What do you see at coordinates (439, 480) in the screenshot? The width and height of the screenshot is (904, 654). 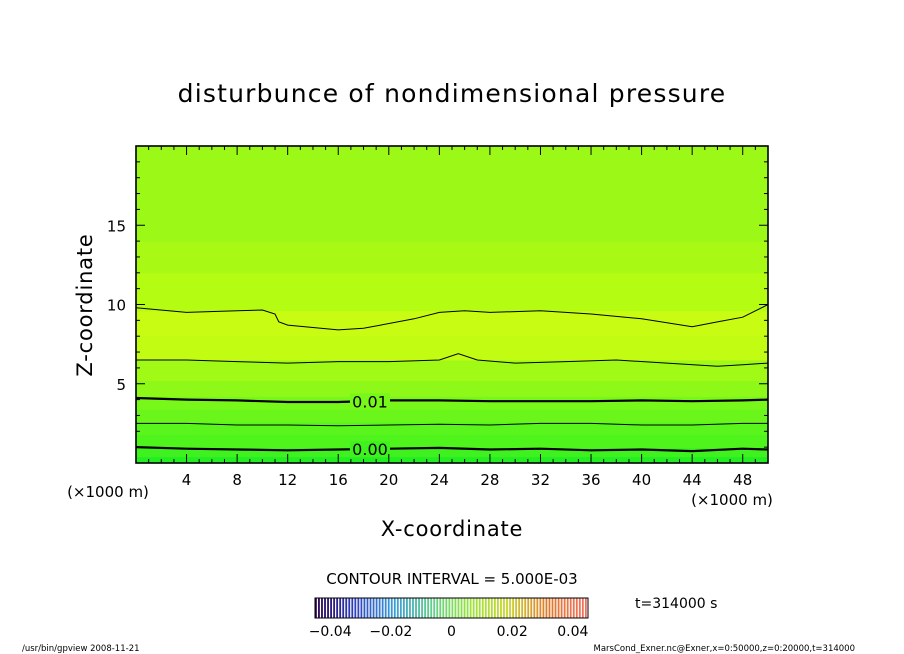 I see `x-tick-label: 24` at bounding box center [439, 480].